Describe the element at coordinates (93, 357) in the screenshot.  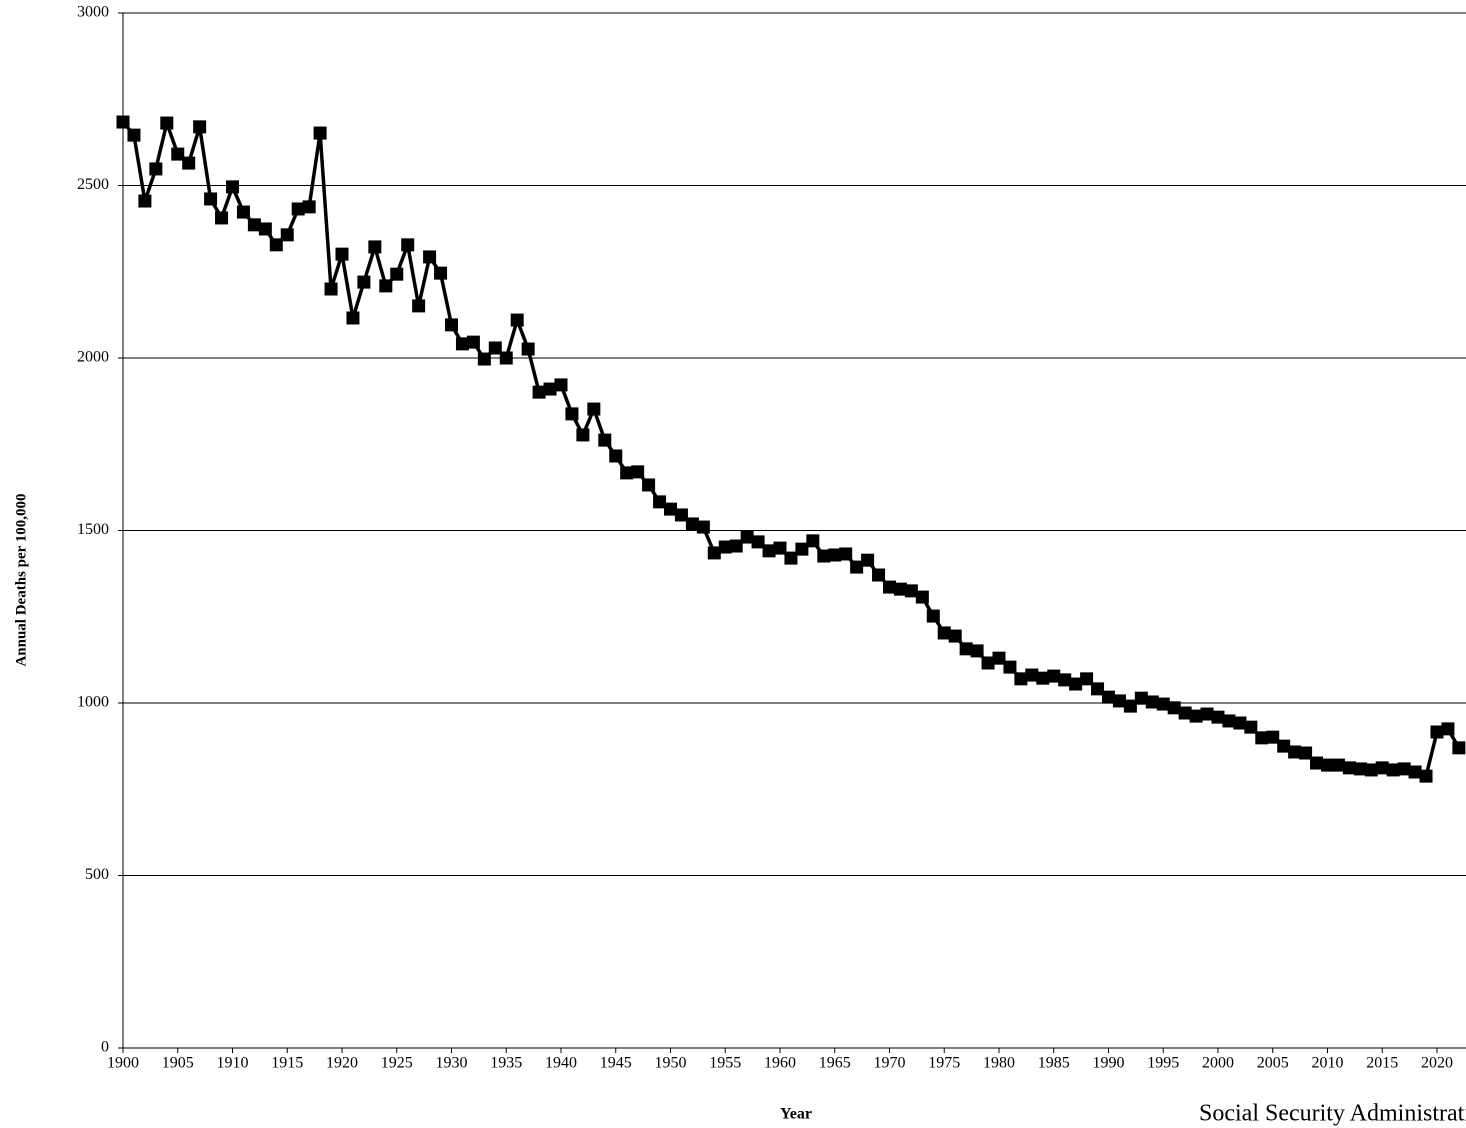
I see `y-tick-label: 2000` at that location.